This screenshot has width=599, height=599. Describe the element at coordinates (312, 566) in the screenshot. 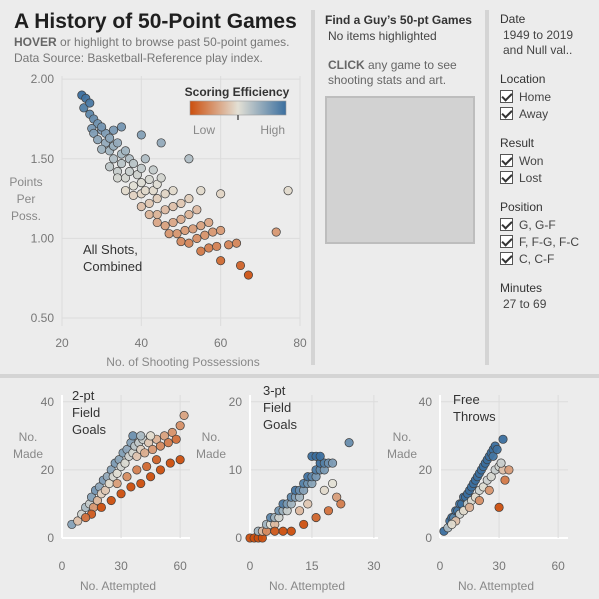

I see `x-tick-label: 15` at that location.